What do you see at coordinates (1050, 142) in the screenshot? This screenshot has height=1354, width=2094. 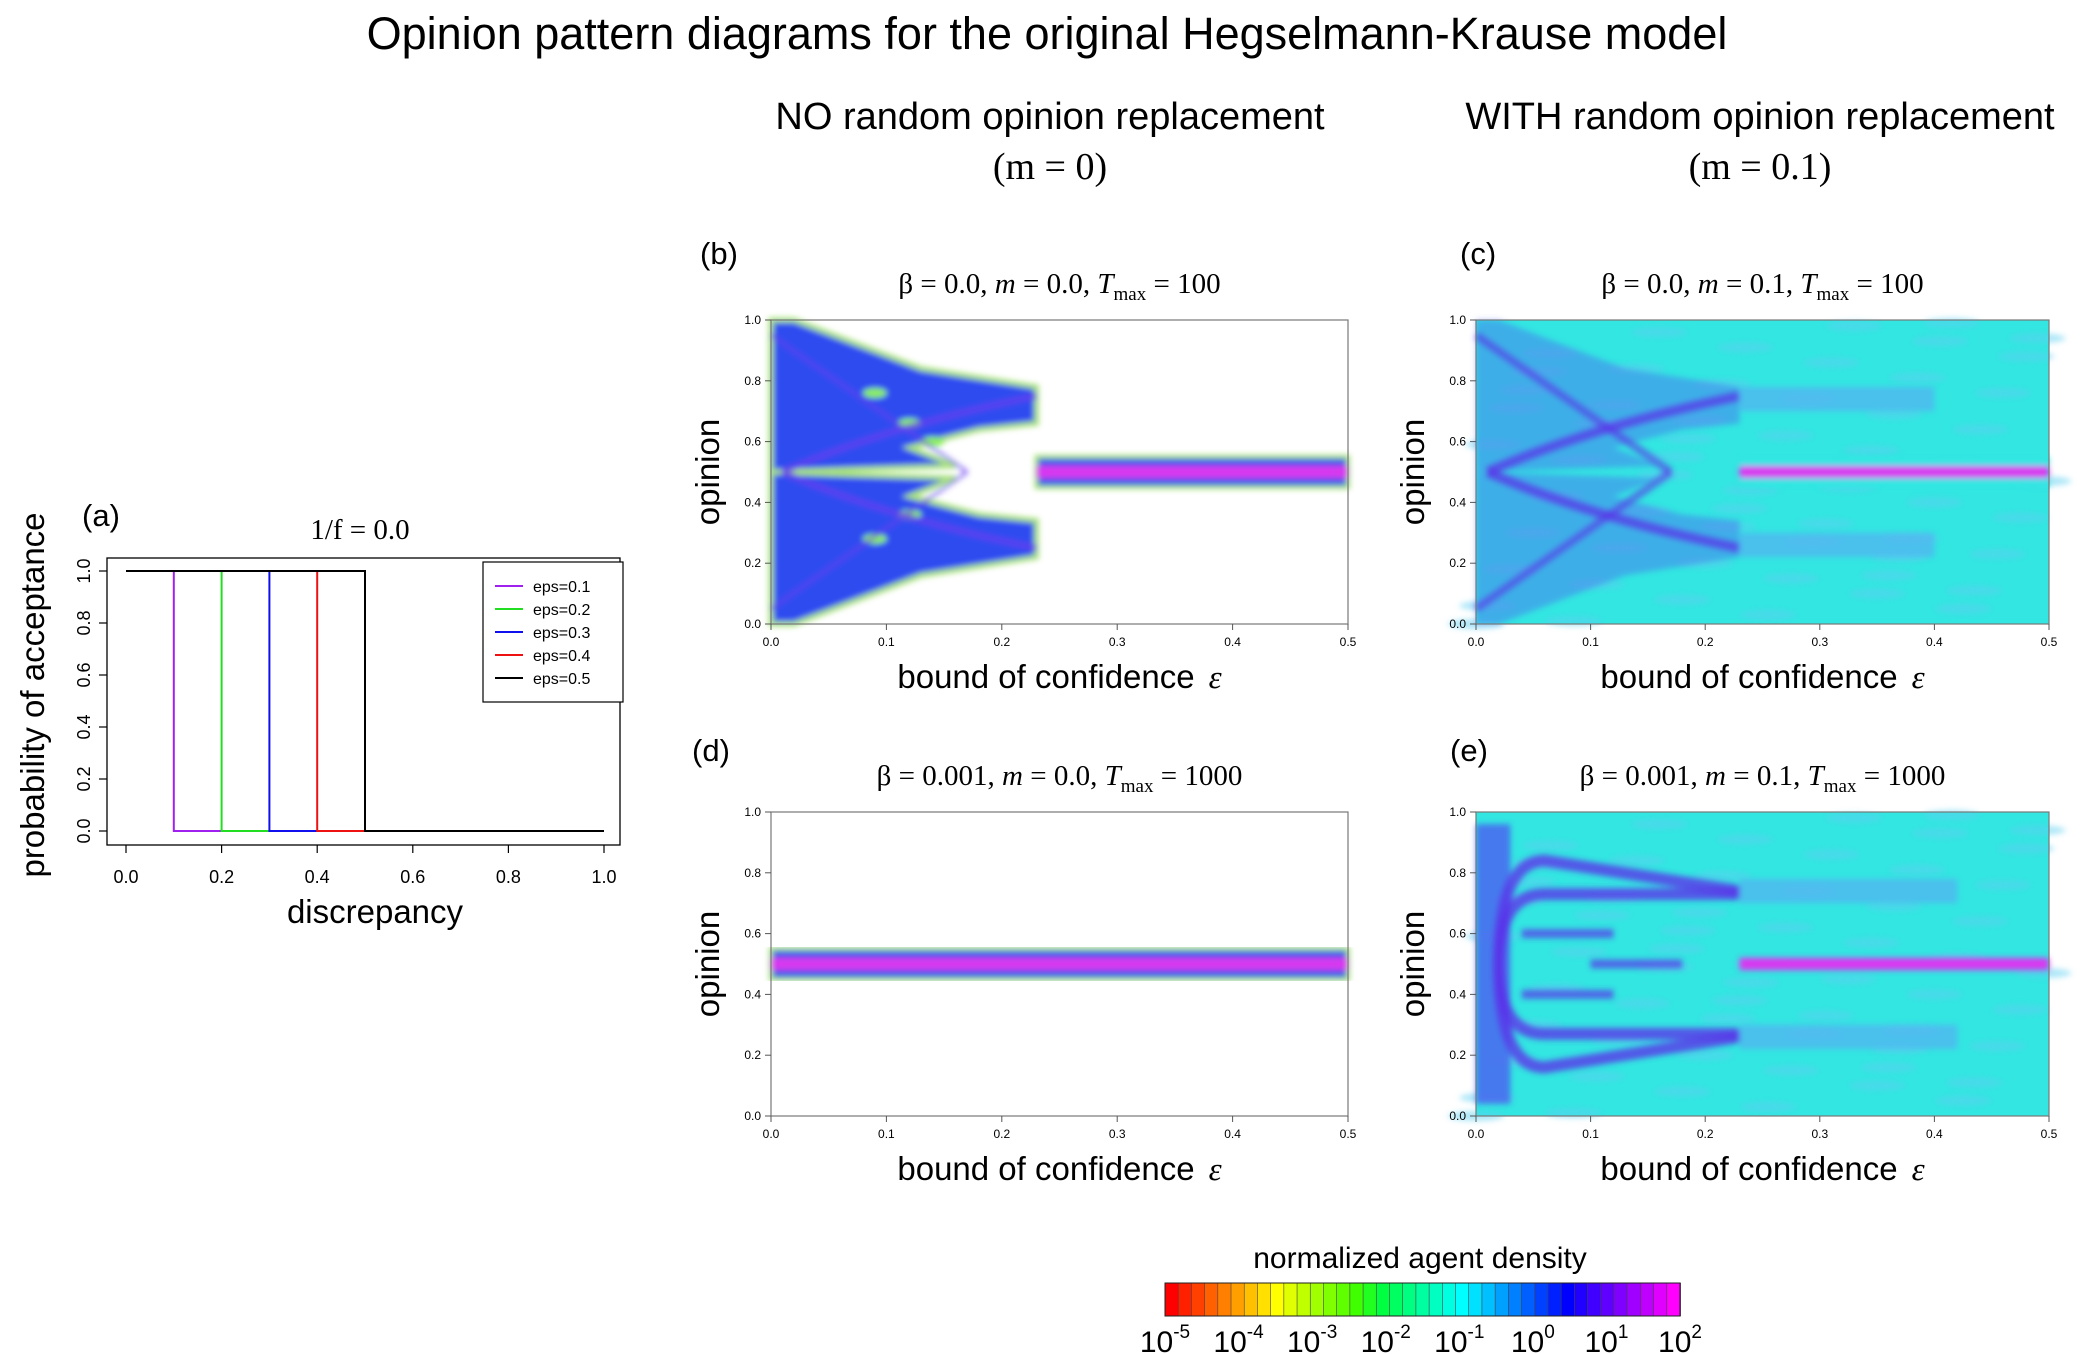 I see `column-heading-no-replacement: NO random opinion replacement (m = 0)` at bounding box center [1050, 142].